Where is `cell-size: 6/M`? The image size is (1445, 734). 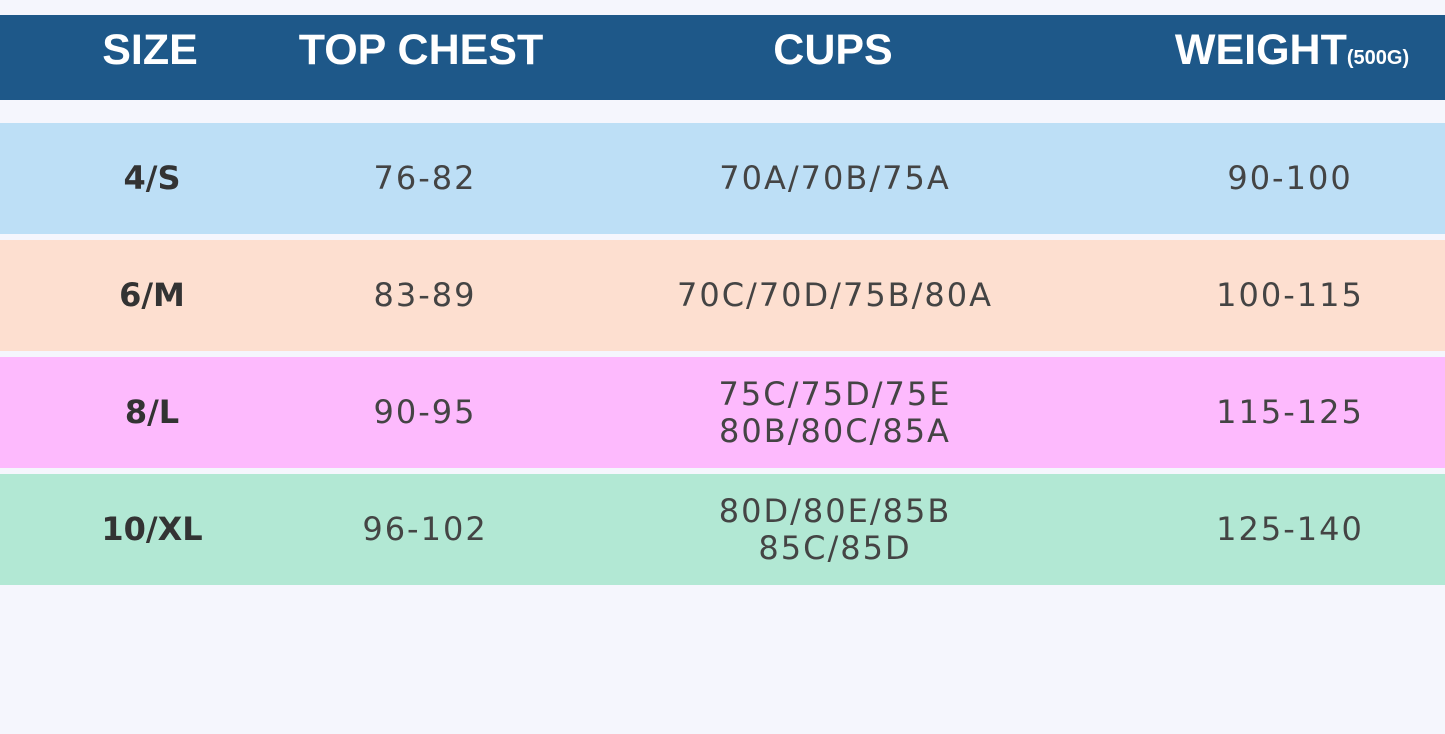
cell-size: 6/M is located at coordinates (152, 295).